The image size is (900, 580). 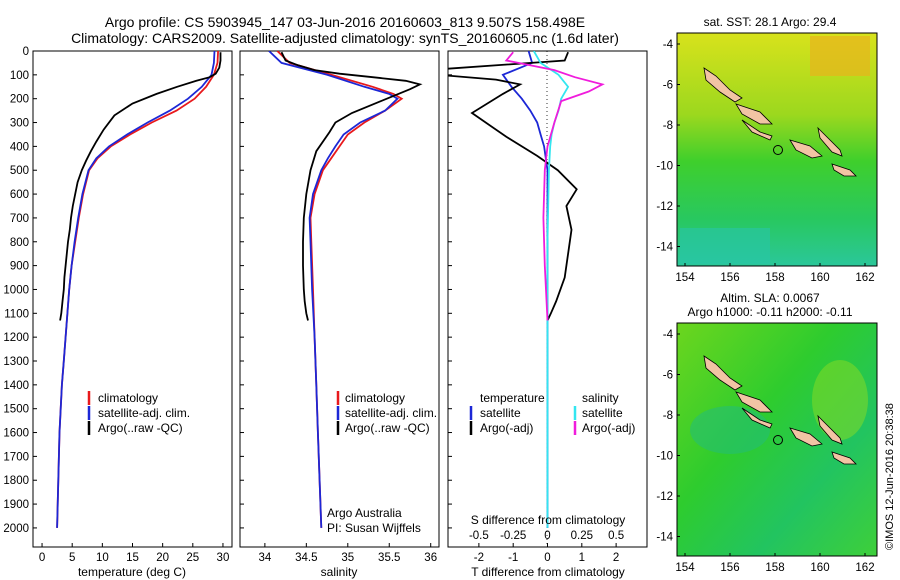 I want to click on depth-tick-label: 300, so click(x=19, y=124).